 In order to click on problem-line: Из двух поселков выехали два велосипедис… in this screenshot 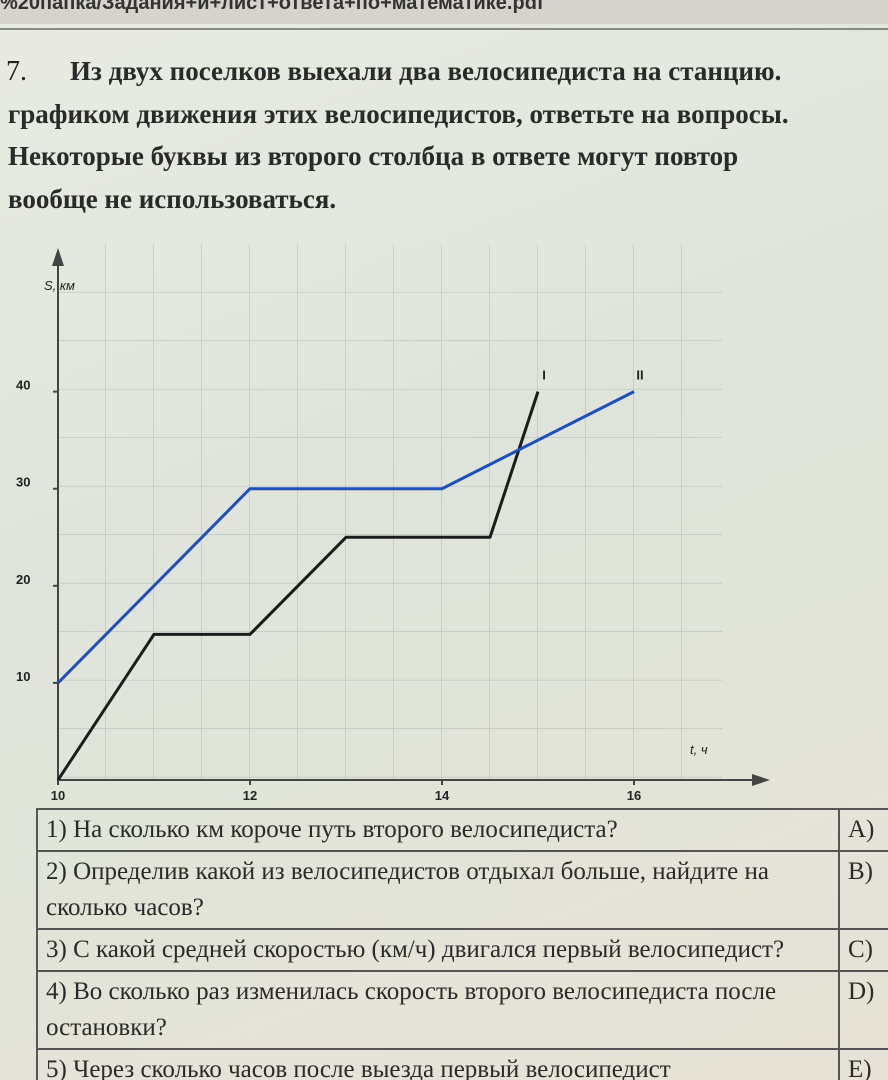, I will do `click(426, 71)`.